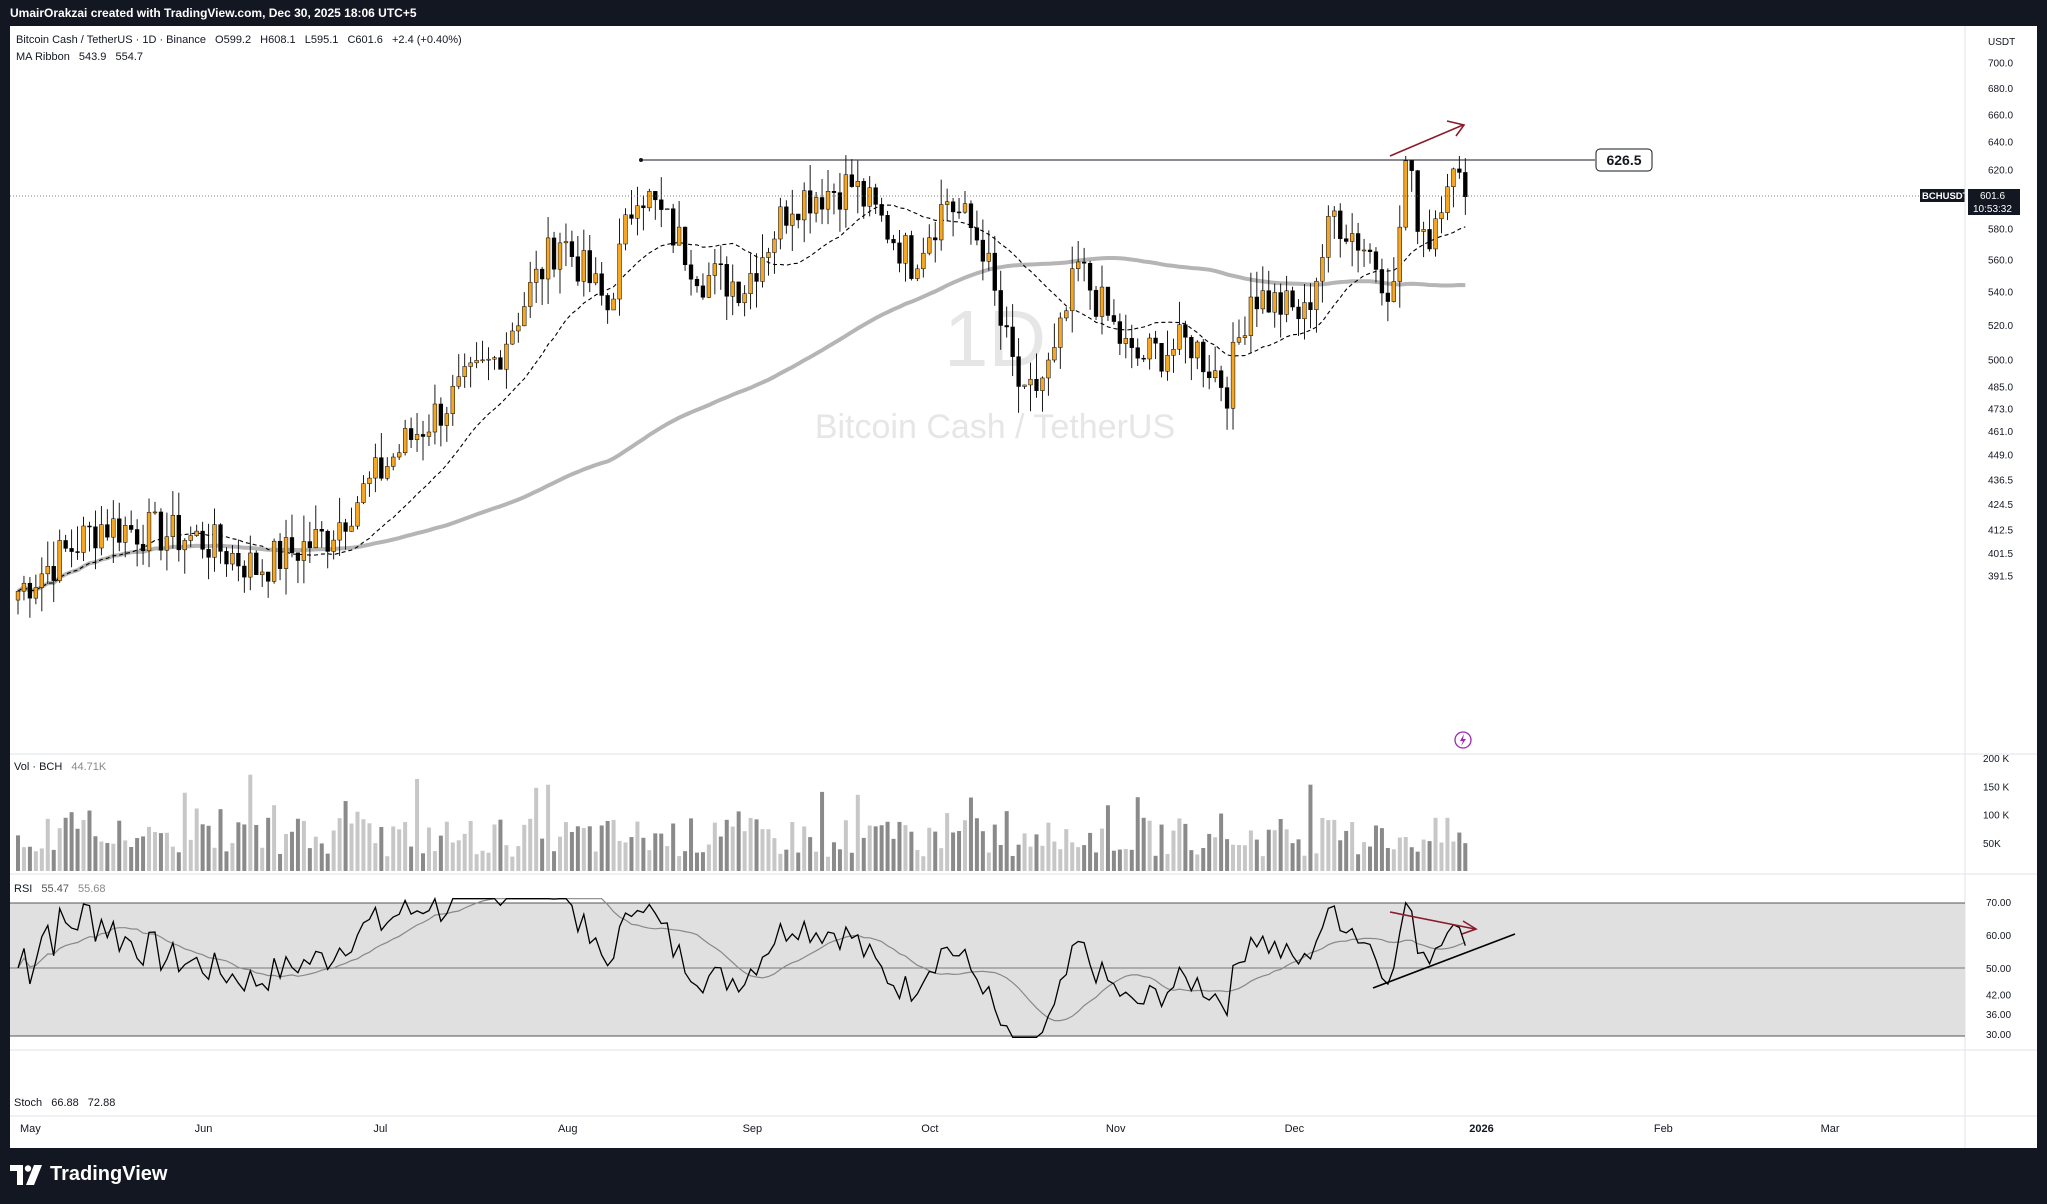 The width and height of the screenshot is (2047, 1204). Describe the element at coordinates (1463, 740) in the screenshot. I see `lightning-icon` at that location.